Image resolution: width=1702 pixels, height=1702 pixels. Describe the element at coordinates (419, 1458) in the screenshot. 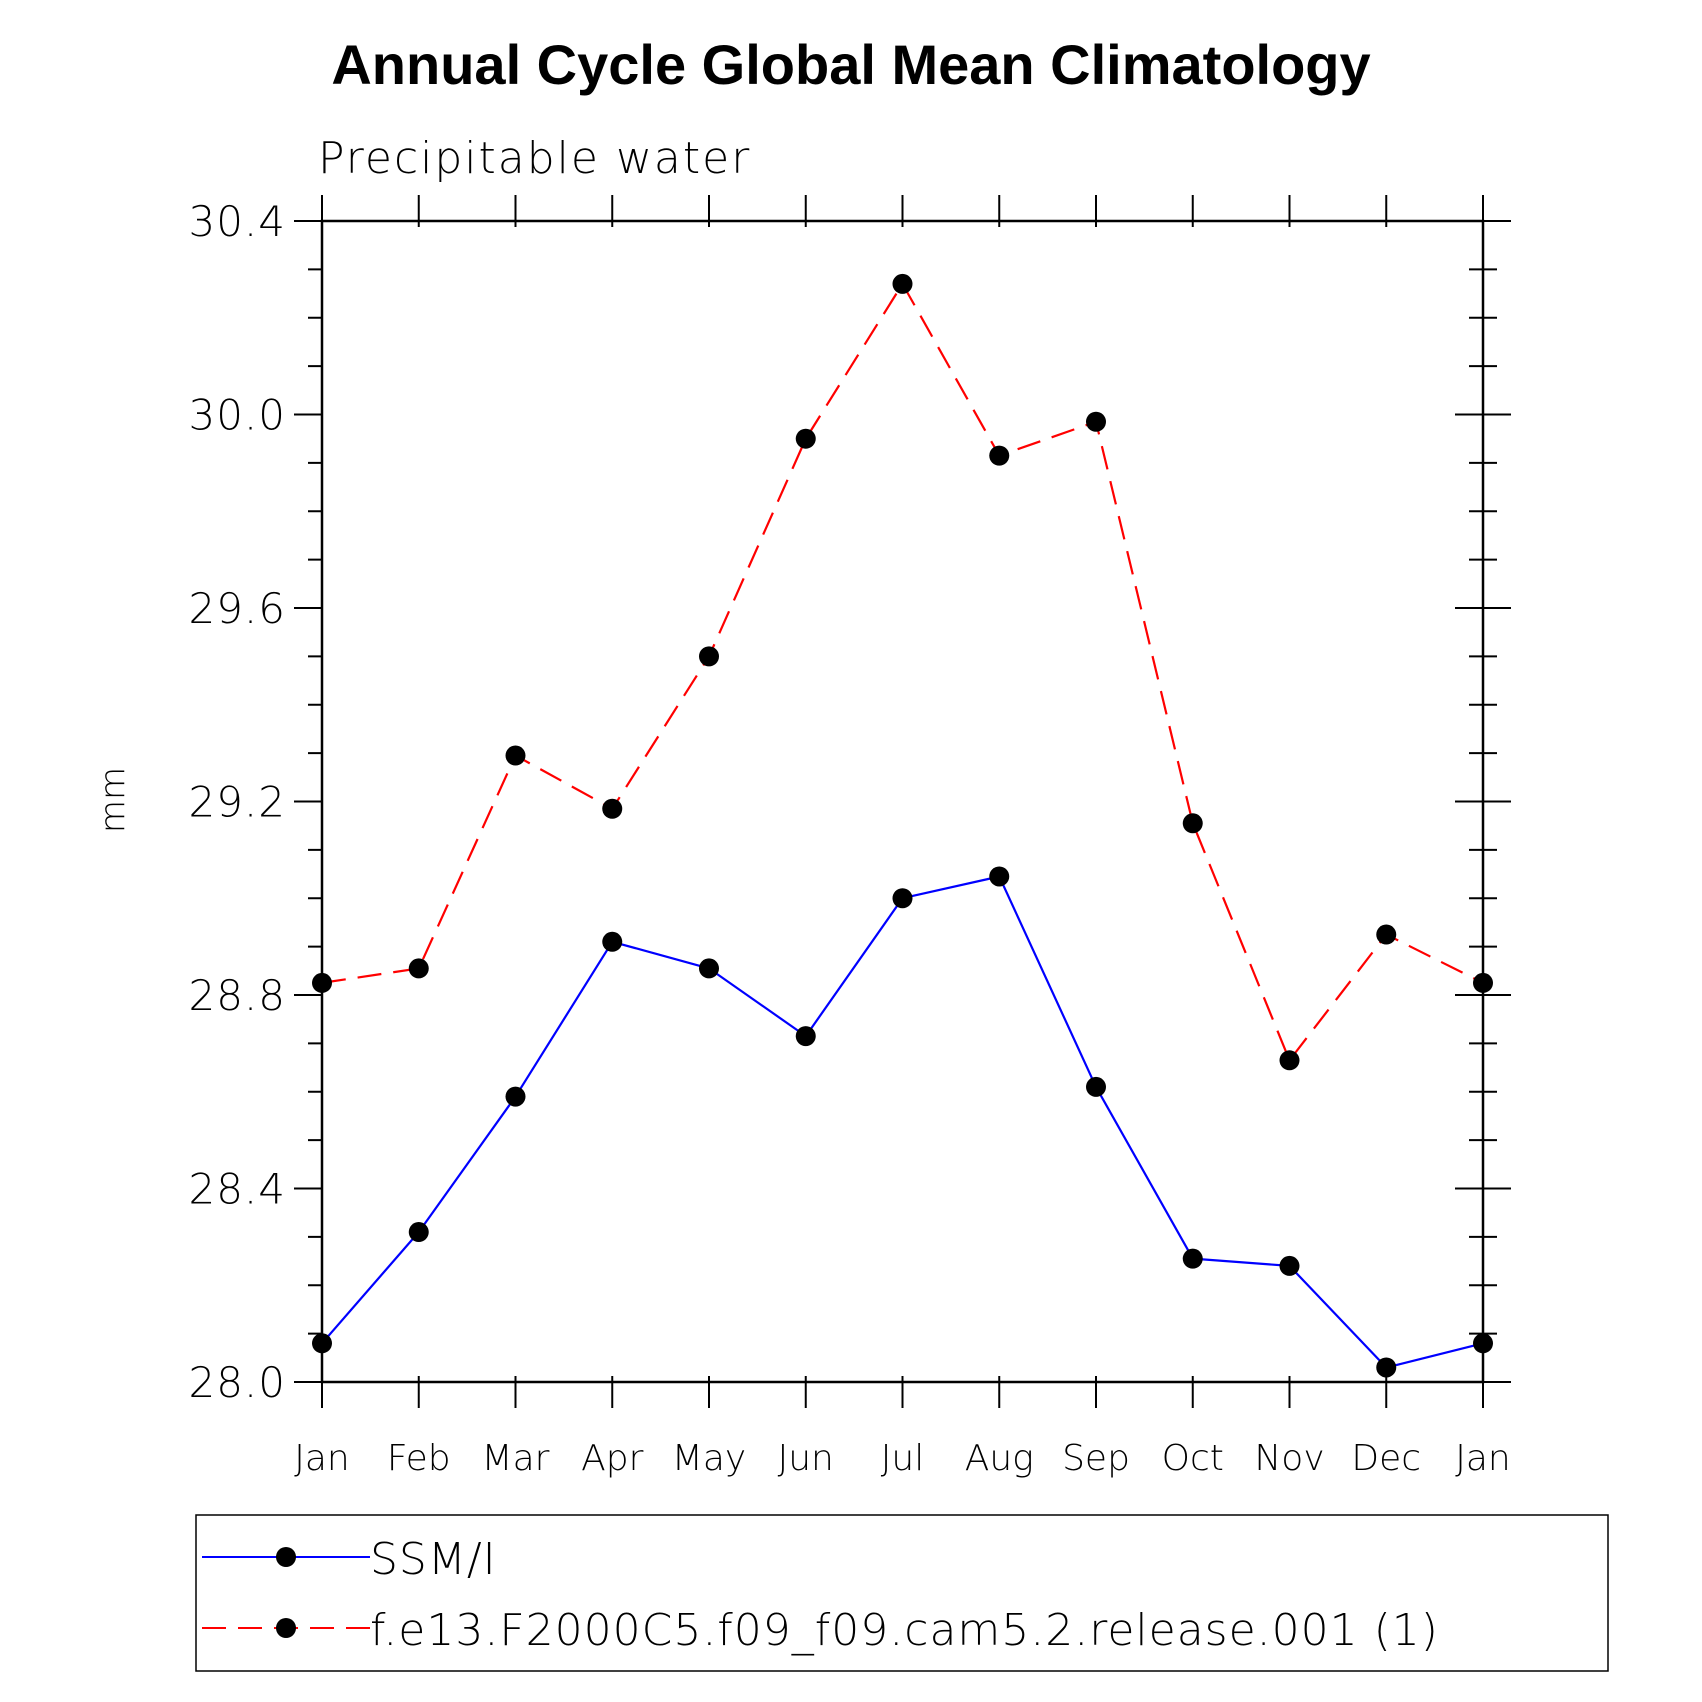

I see `x-tick-label: Feb` at that location.